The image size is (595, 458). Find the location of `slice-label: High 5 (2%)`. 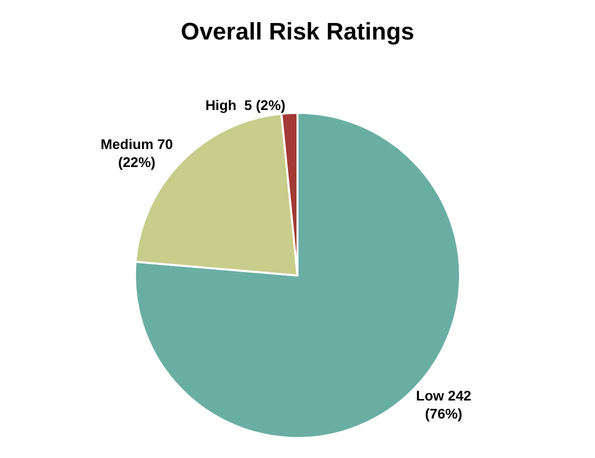

slice-label: High 5 (2%) is located at coordinates (245, 105).